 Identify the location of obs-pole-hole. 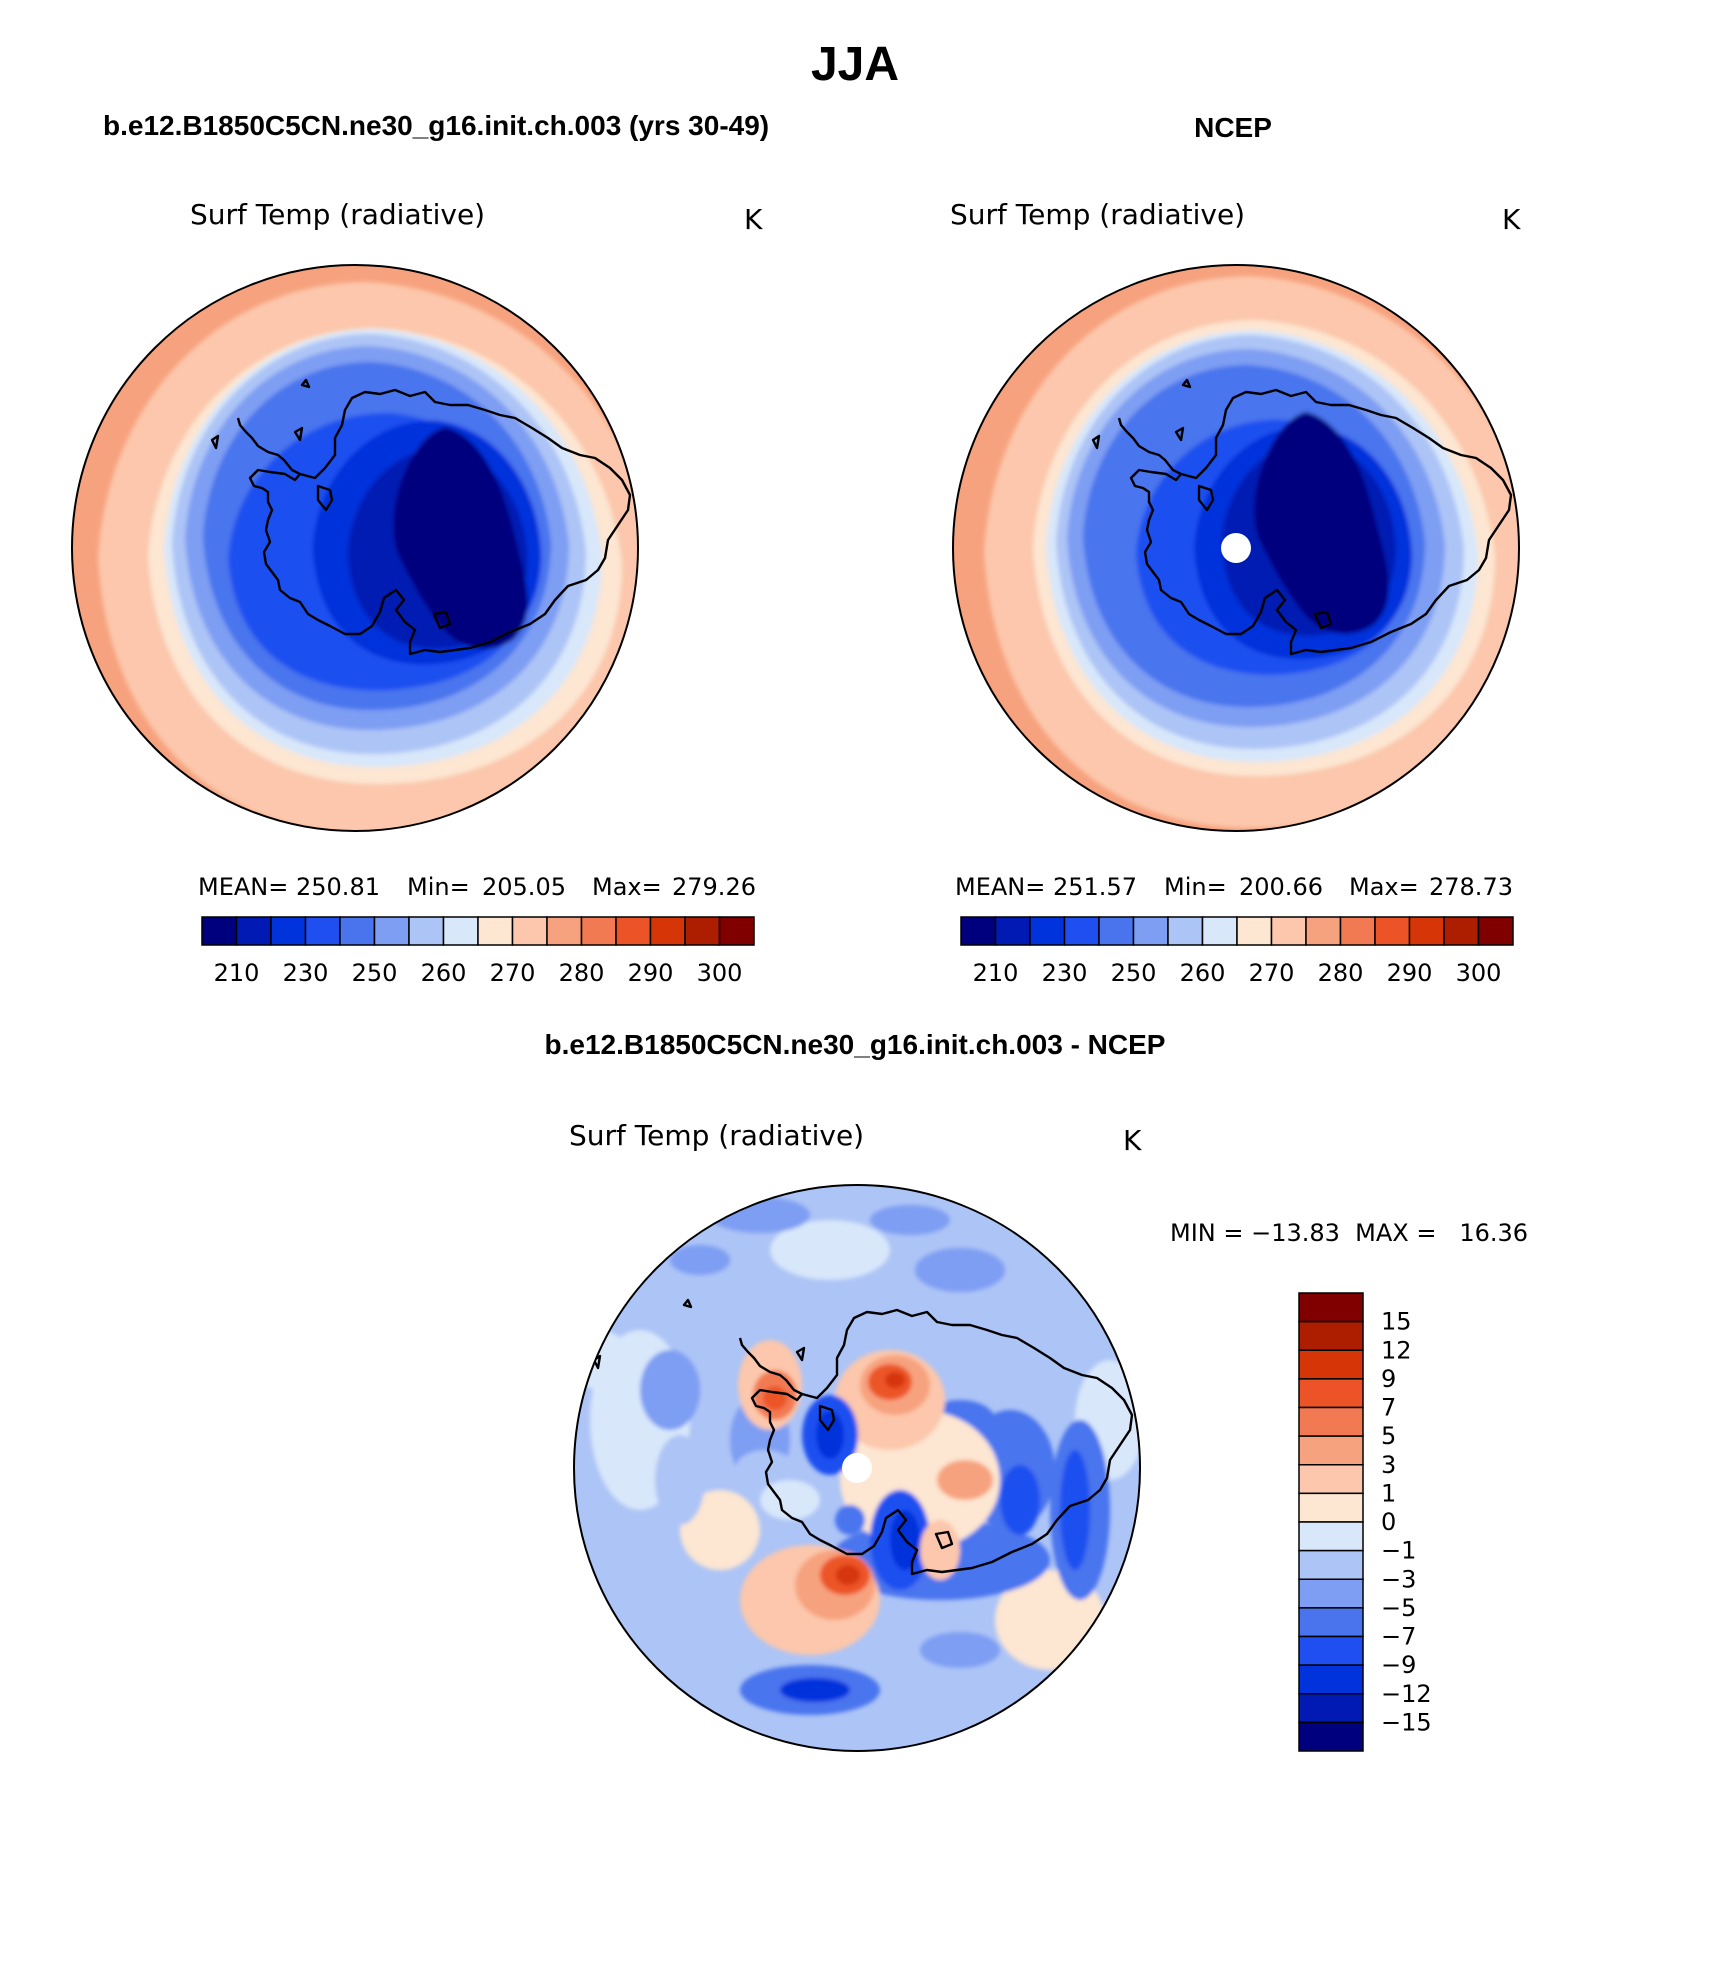
(1236, 548).